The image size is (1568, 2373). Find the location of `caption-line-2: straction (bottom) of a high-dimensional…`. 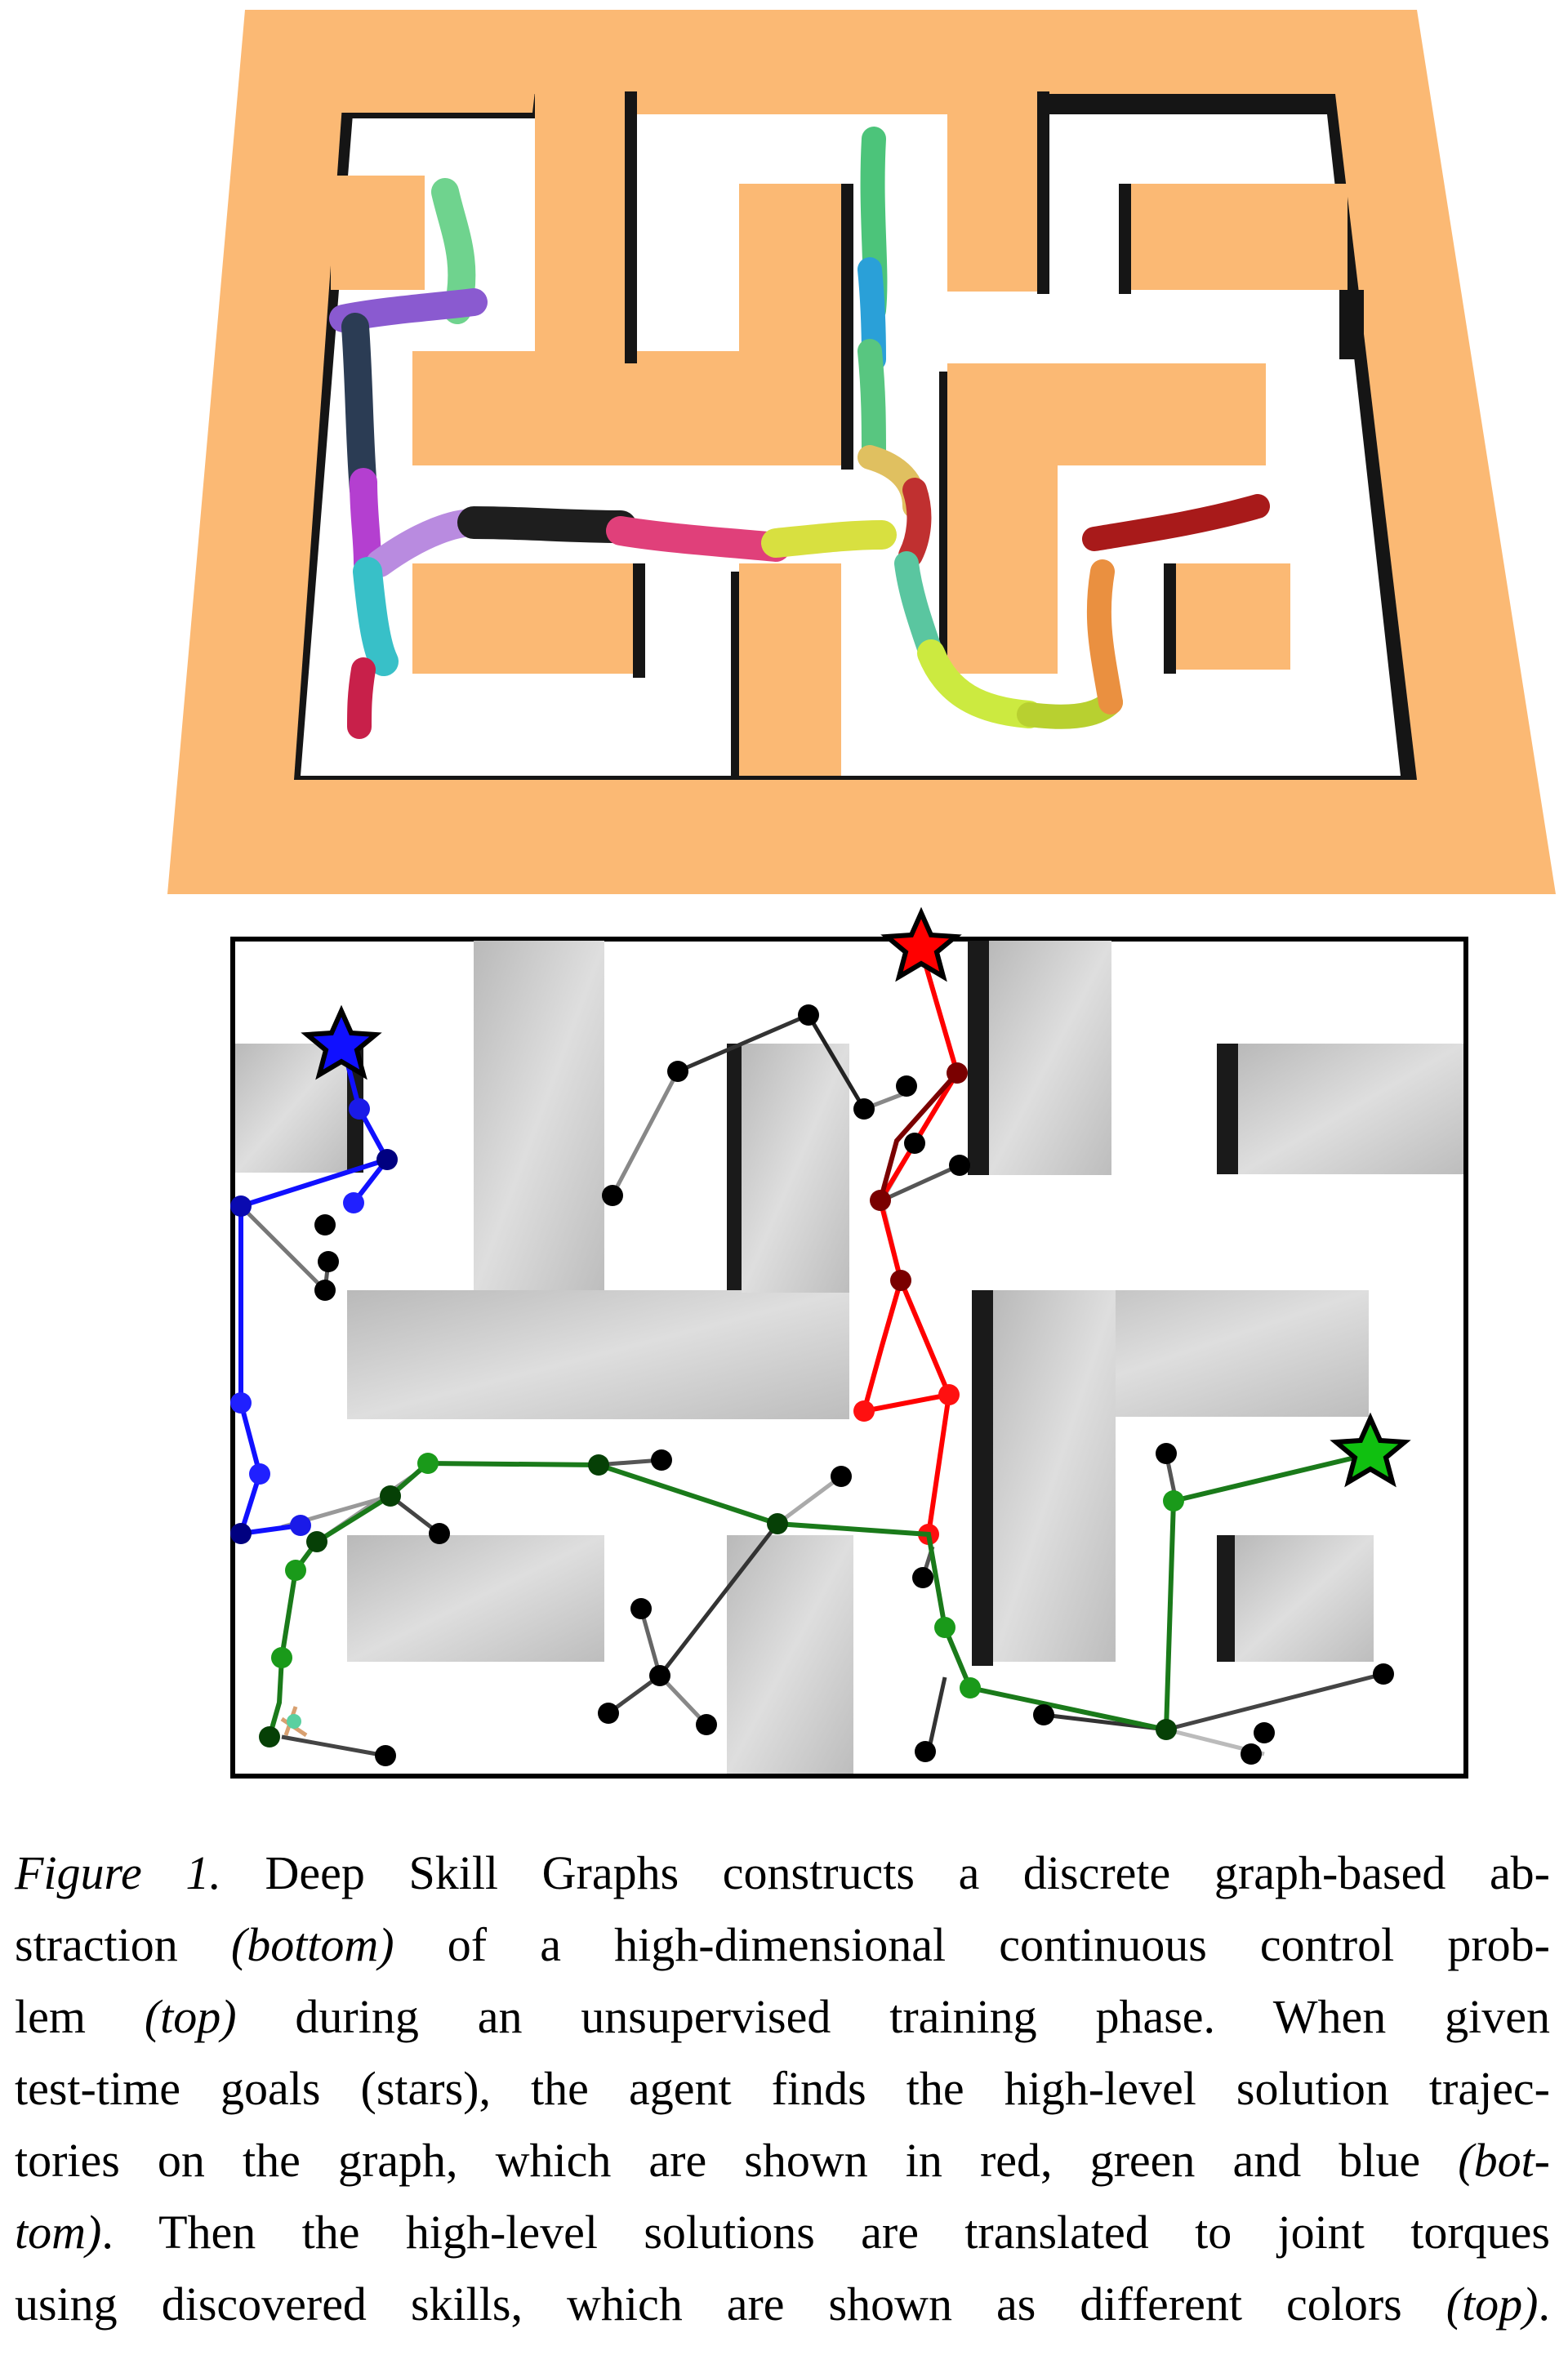

caption-line-2: straction (bottom) of a high-dimensional… is located at coordinates (782, 1944).